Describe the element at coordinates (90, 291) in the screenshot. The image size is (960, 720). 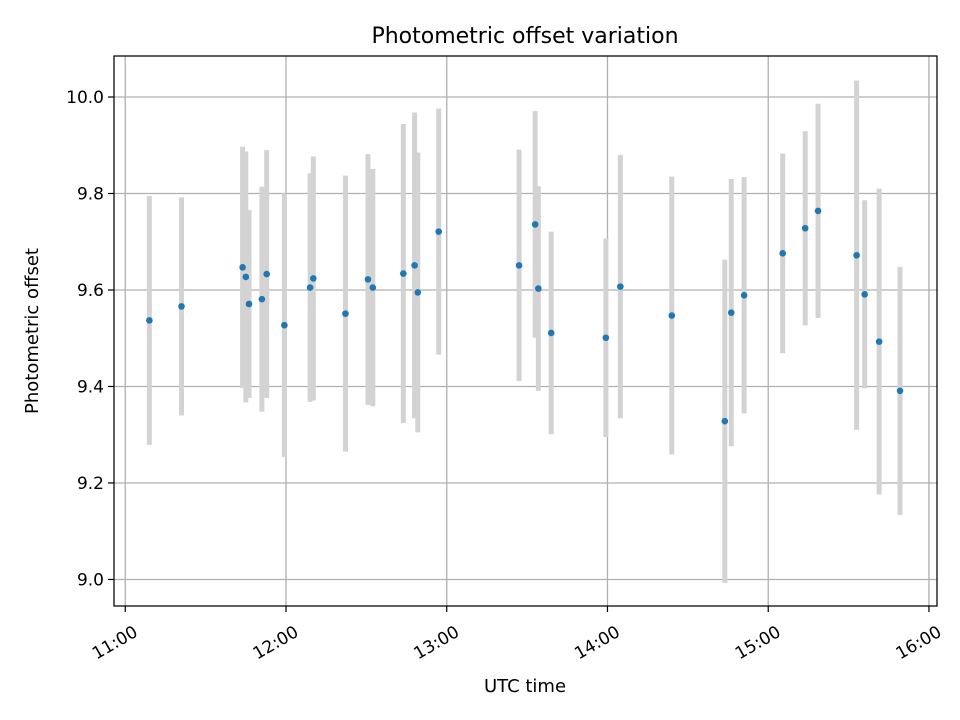
I see `y-tick-label: 9.6` at that location.